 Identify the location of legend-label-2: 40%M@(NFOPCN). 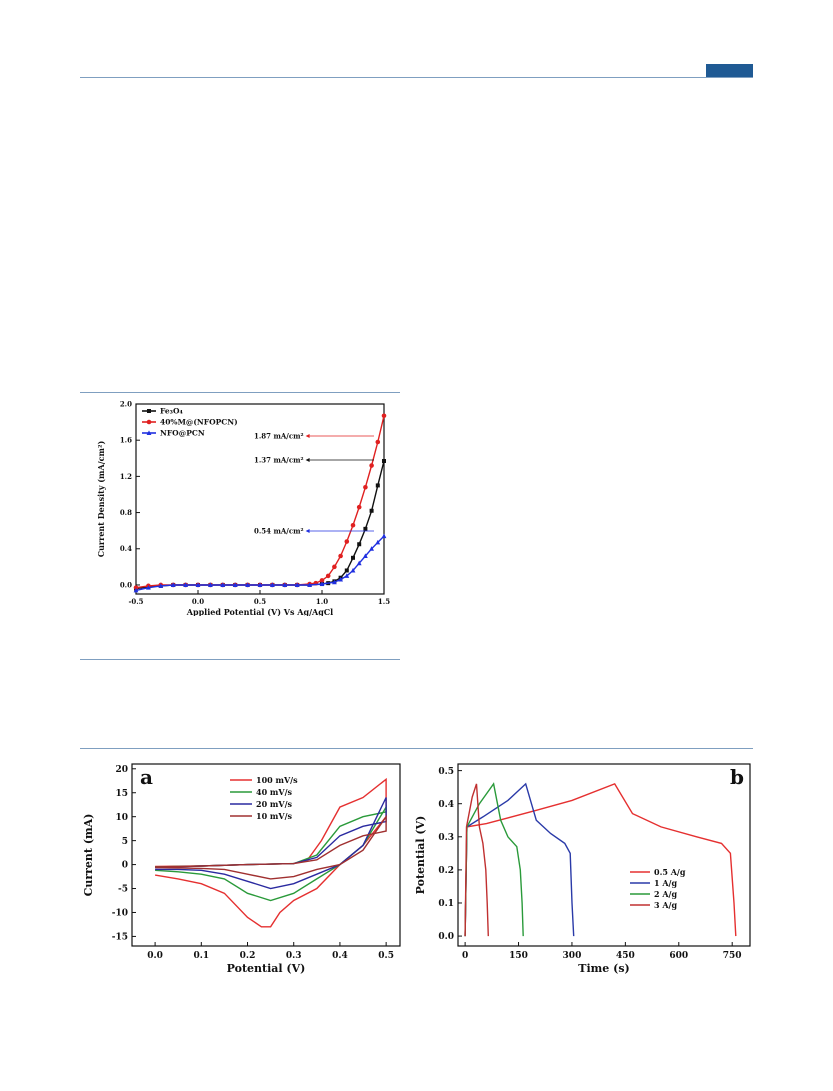
(199, 422).